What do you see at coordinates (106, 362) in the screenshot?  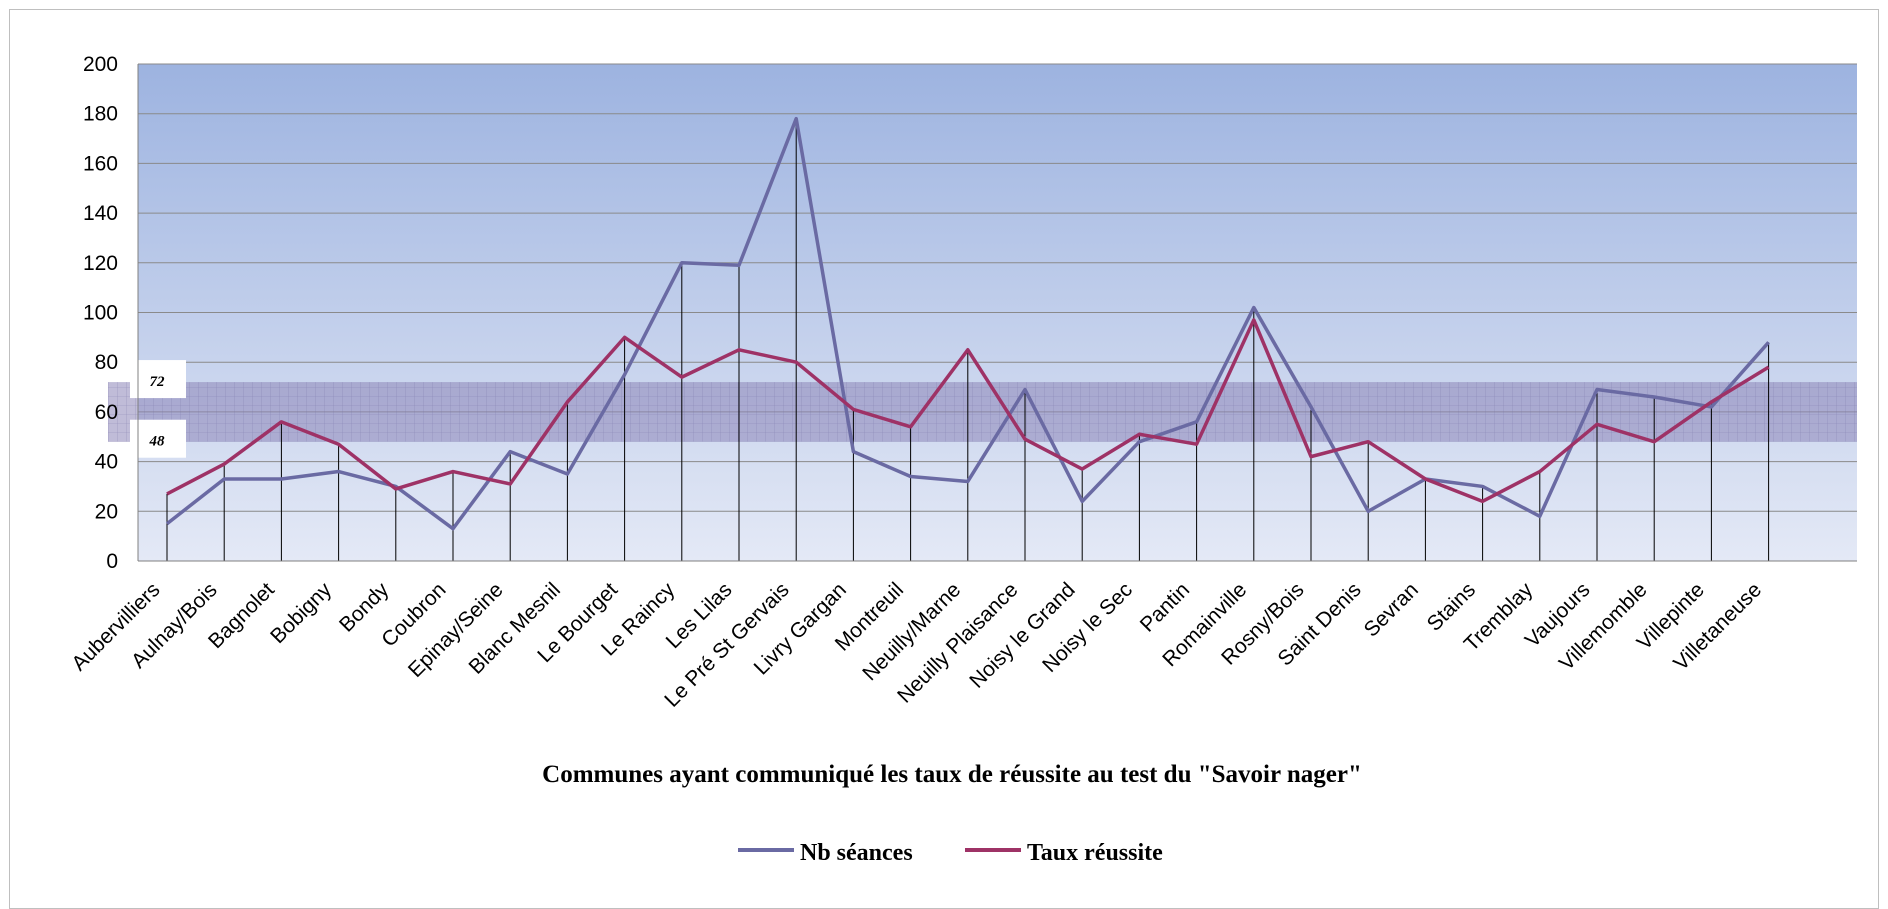 I see `y-tick-label: 80` at bounding box center [106, 362].